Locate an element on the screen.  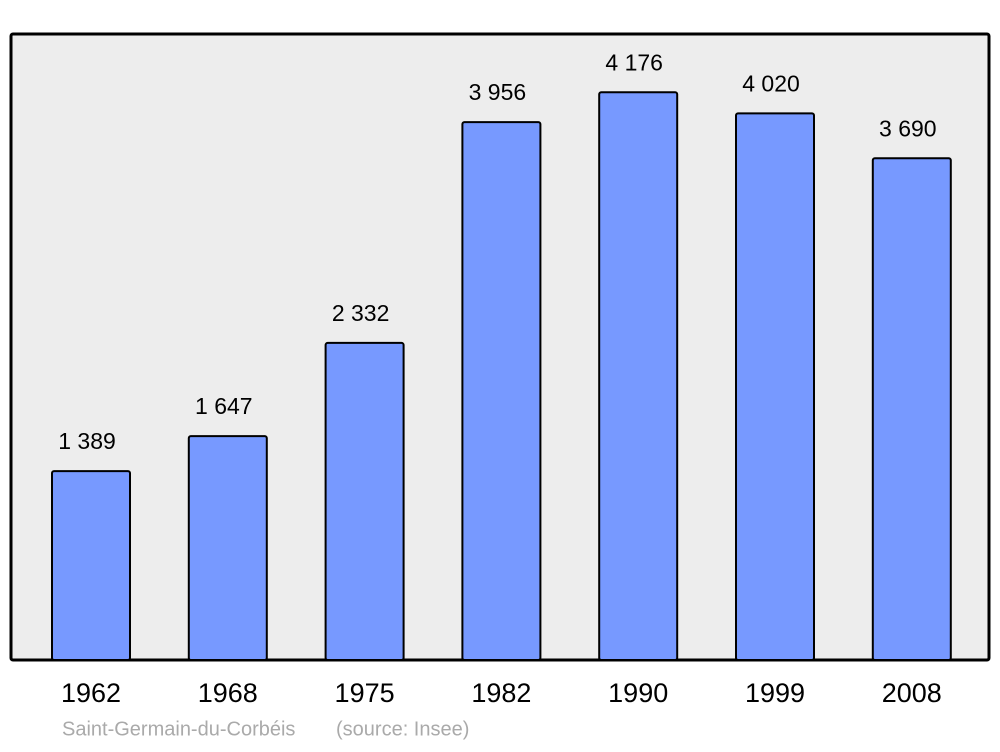
x-tick-label: 1982 is located at coordinates (501, 693).